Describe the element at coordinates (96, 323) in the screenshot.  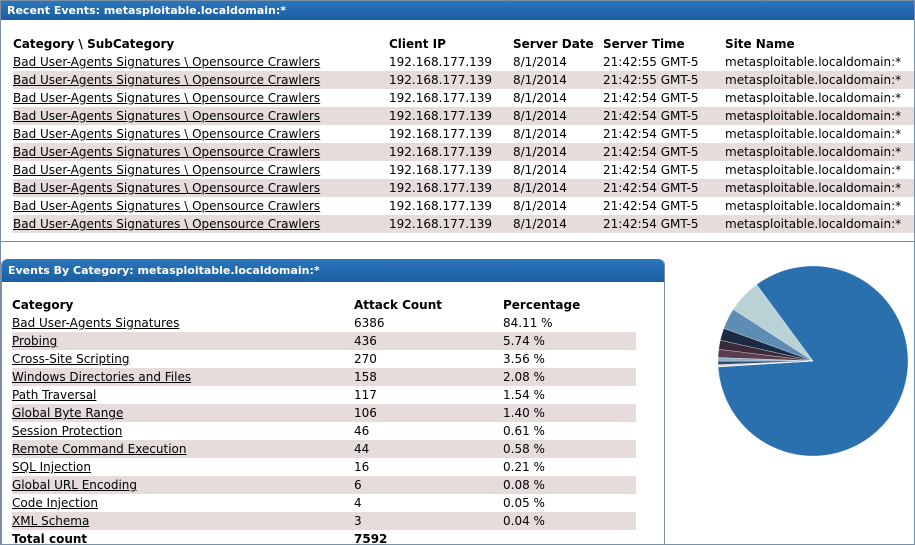
I see `category-link: Bad User-Agents Signatures` at that location.